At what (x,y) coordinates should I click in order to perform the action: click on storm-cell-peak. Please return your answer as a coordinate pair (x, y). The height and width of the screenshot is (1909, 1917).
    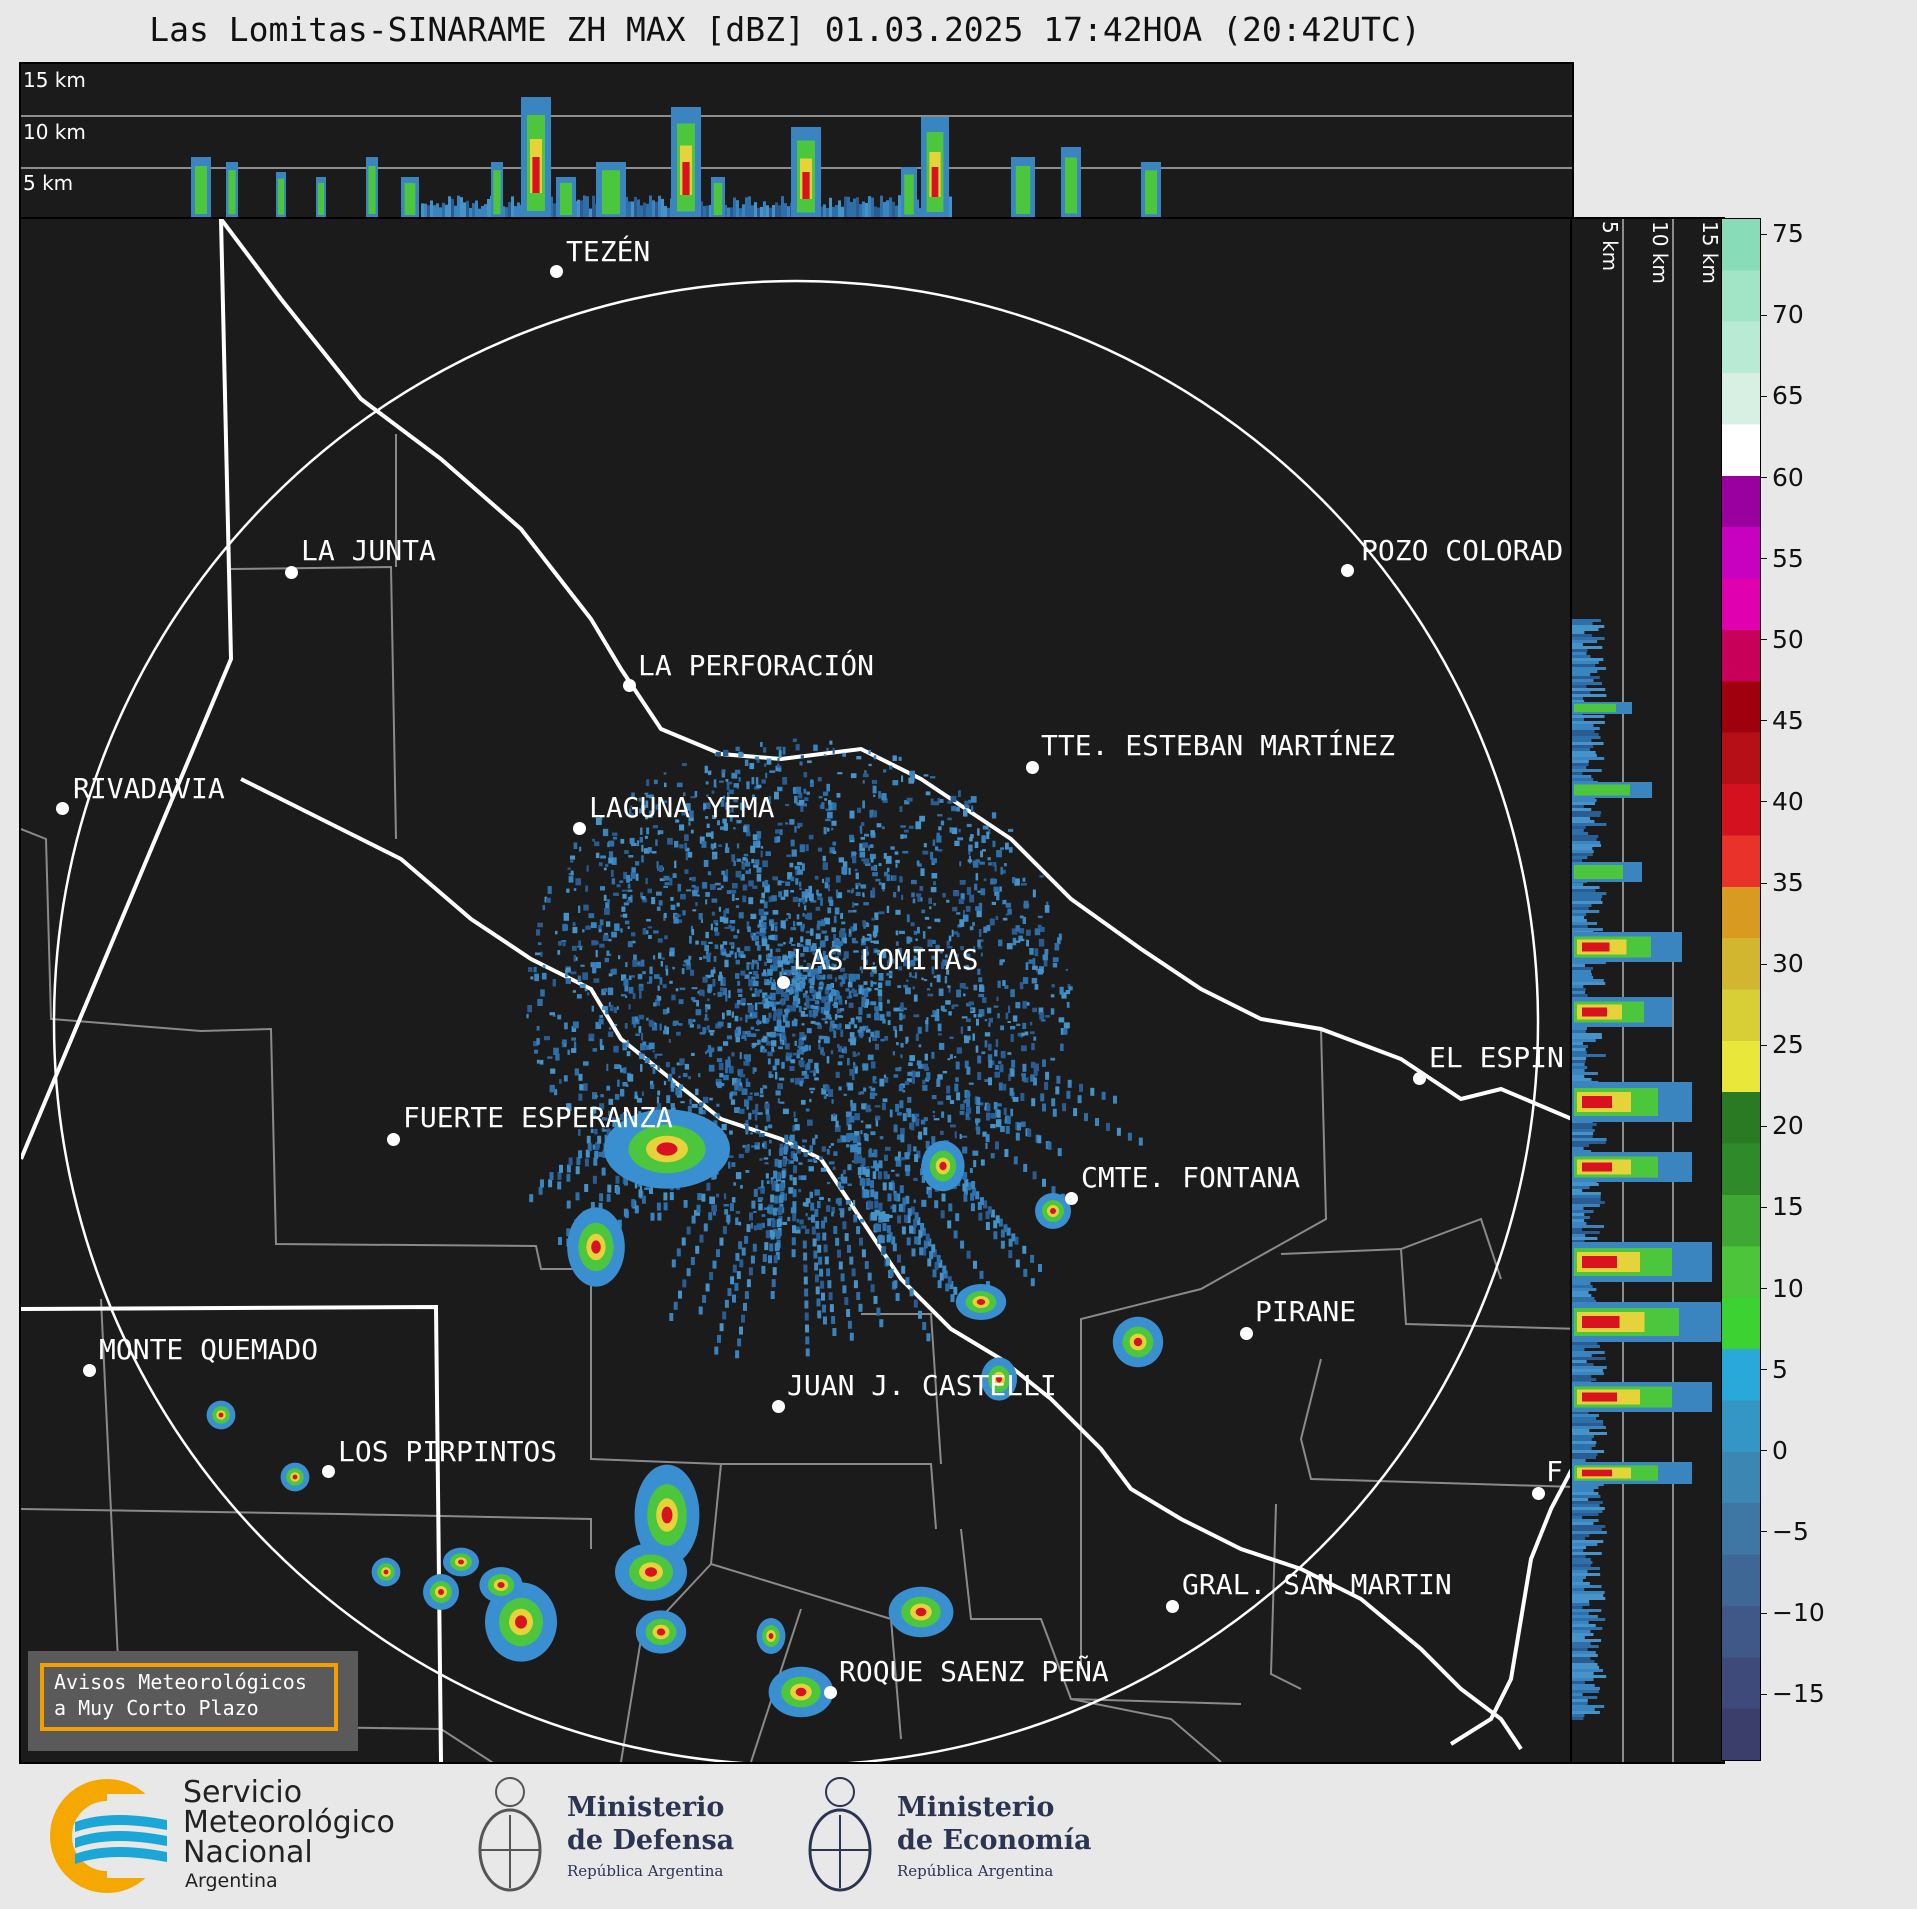
    Looking at the image, I should click on (441, 1592).